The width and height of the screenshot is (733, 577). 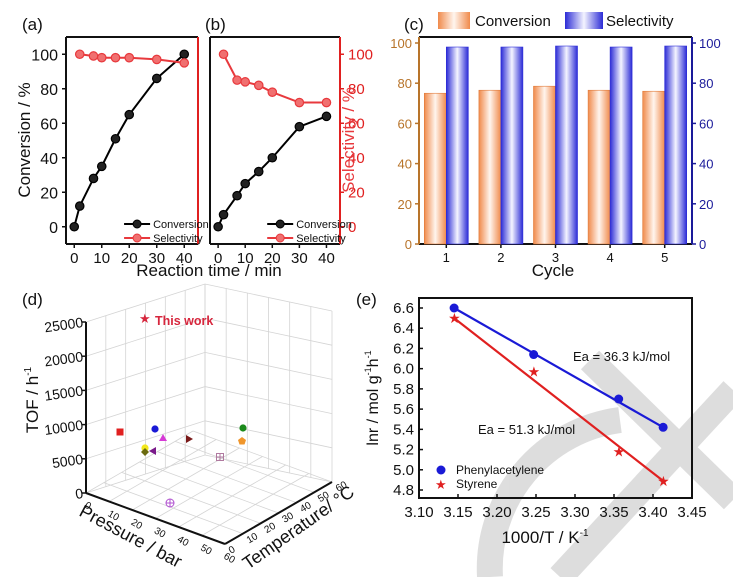 I want to click on axis-label-temperature: Temperature/ °C, so click(x=298, y=528).